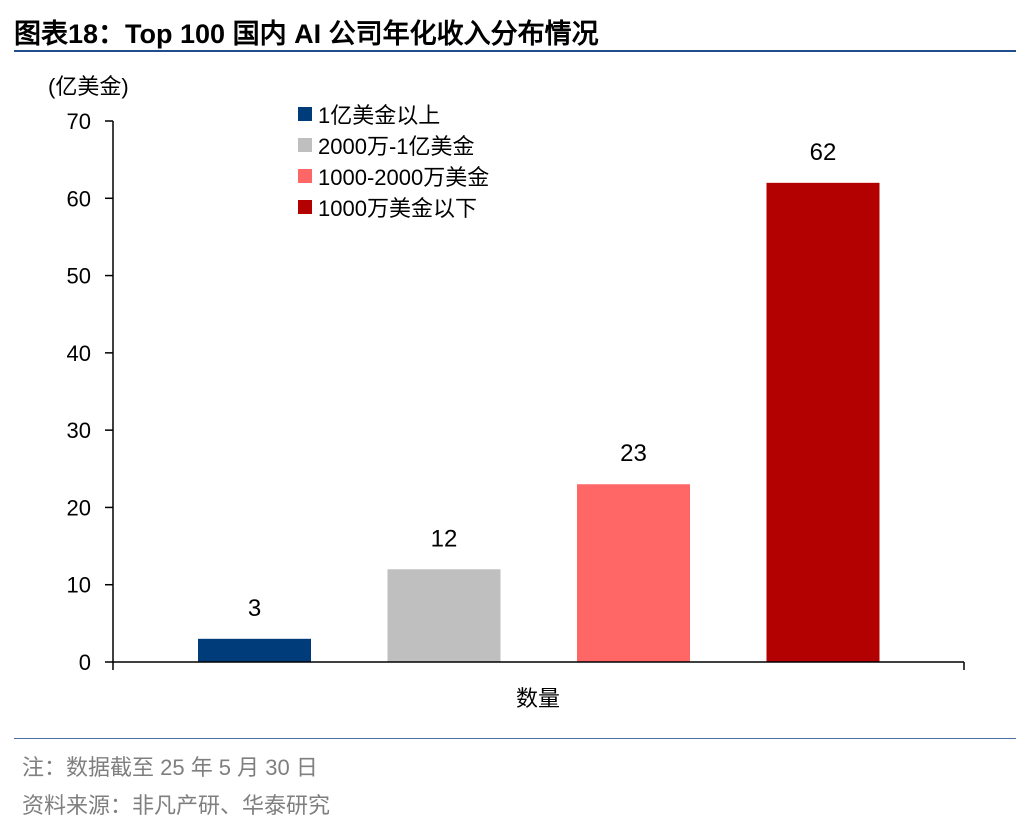 The image size is (1036, 828). I want to click on y-tick-label: 0, so click(85, 662).